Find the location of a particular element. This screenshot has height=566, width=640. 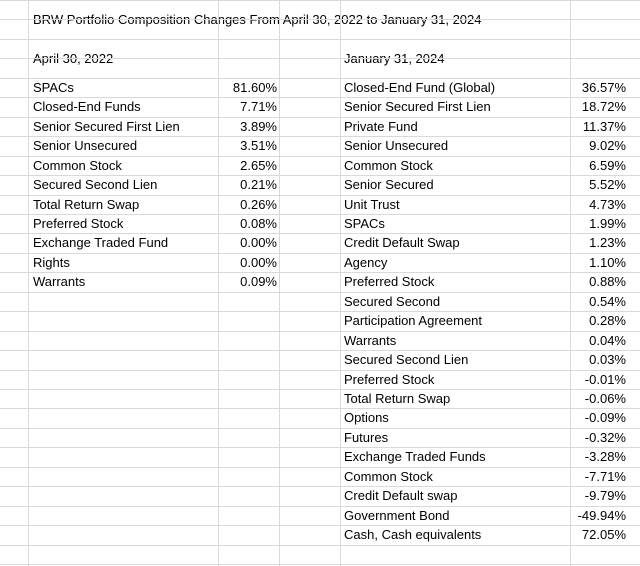

right-row-value: 1.23% is located at coordinates (607, 242).